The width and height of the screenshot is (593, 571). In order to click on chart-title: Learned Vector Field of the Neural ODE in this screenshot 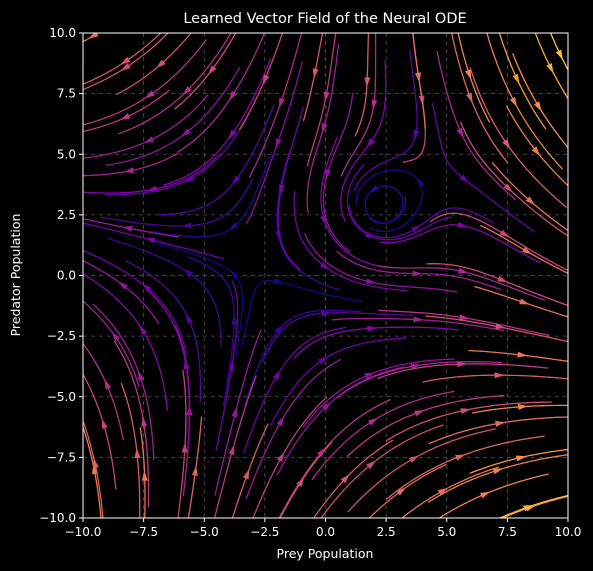, I will do `click(324, 19)`.